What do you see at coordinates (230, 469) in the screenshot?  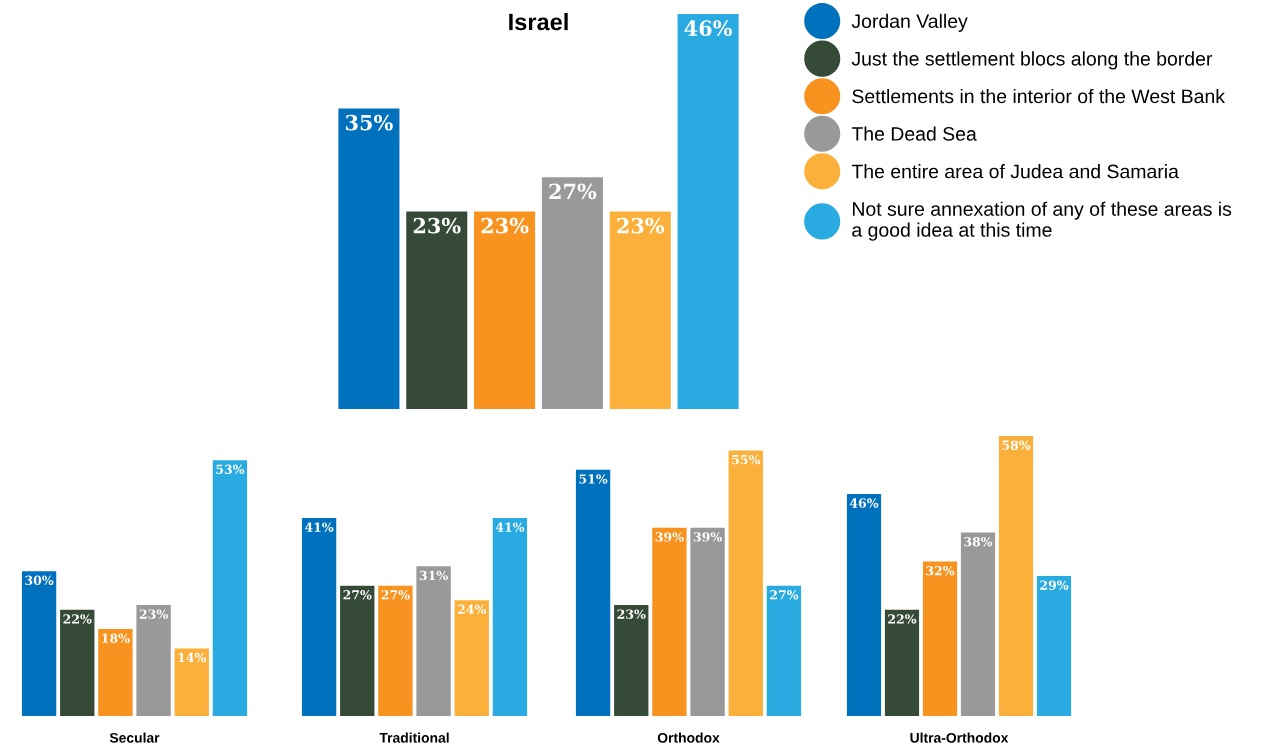 I see `data-label: 53%` at bounding box center [230, 469].